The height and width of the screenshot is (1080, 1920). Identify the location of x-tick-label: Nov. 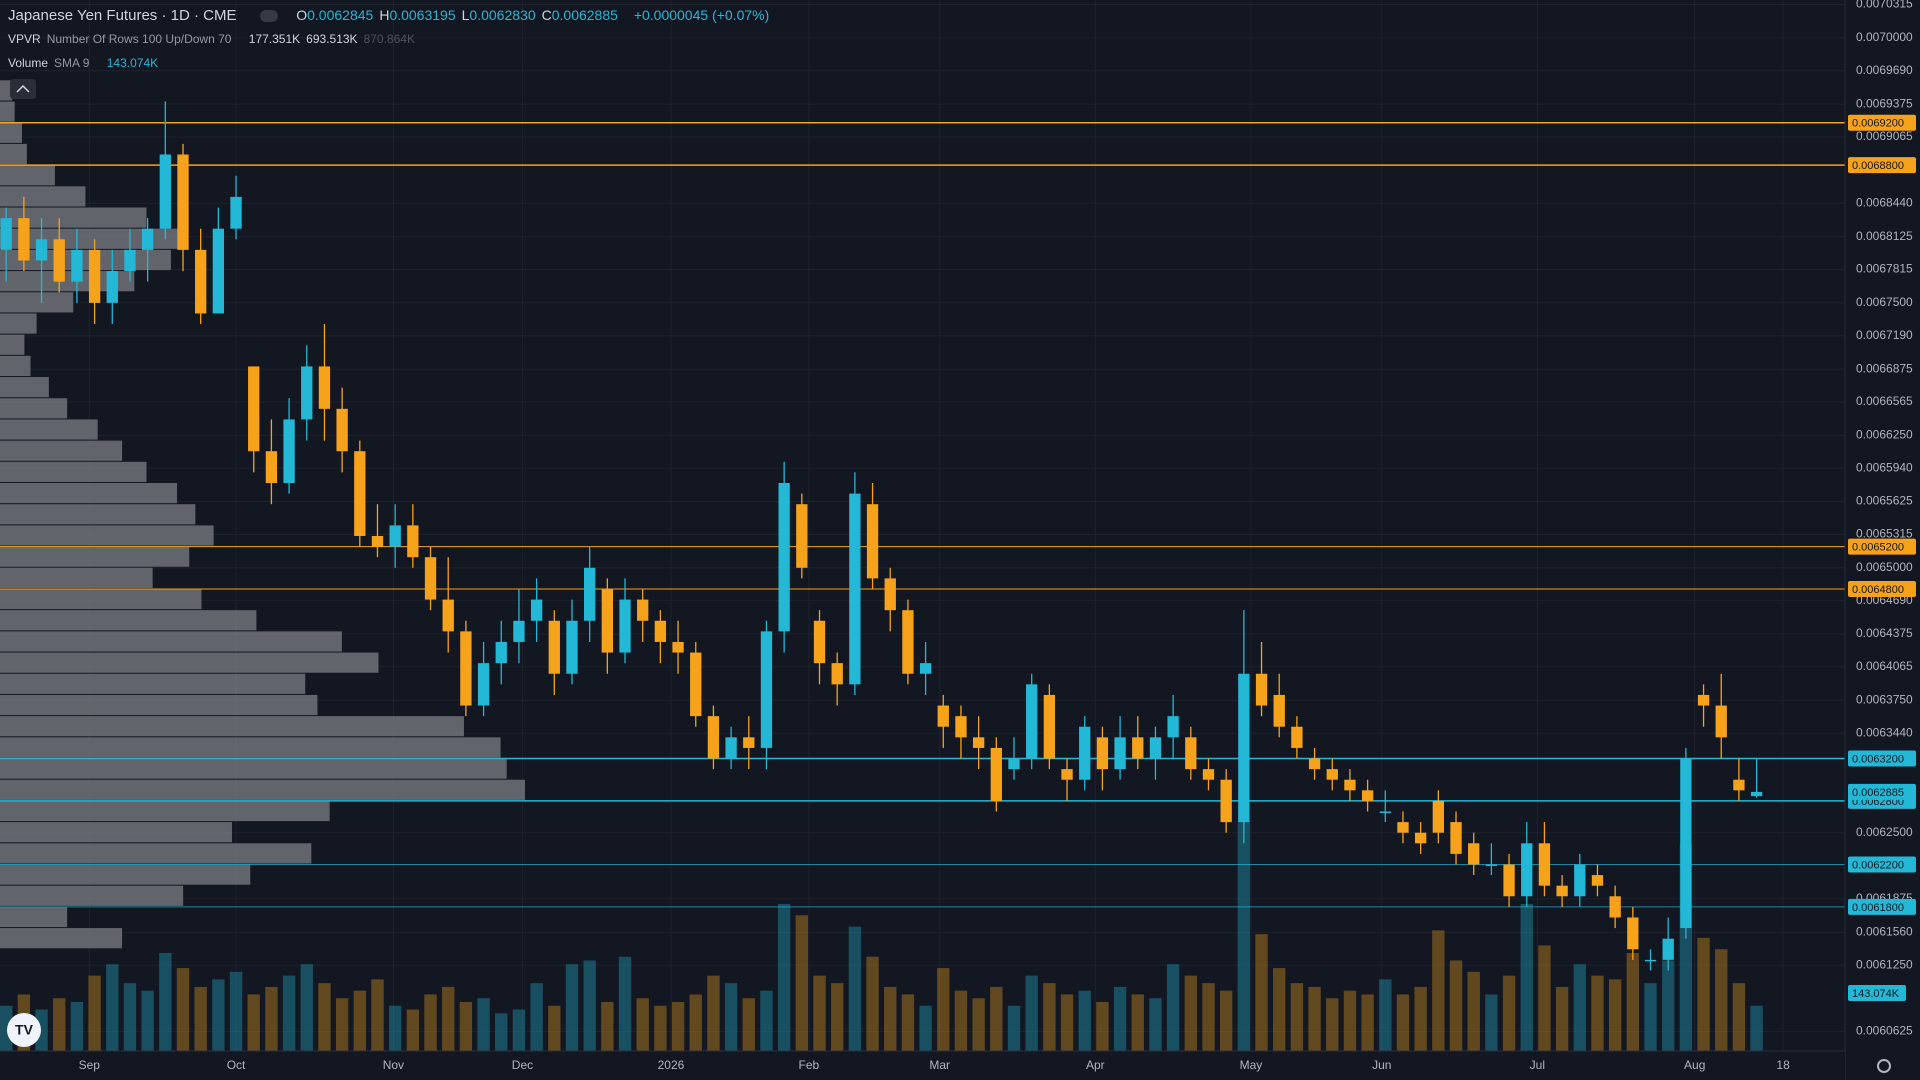
(393, 1065).